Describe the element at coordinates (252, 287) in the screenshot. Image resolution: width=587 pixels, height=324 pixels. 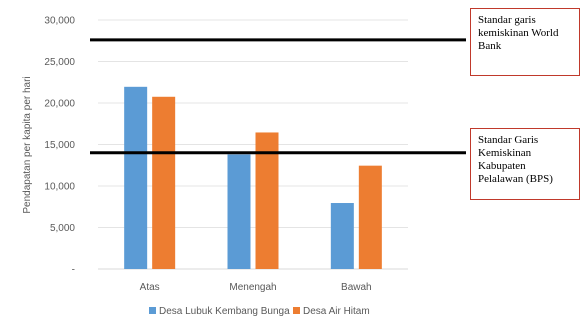
I see `x-tick-label: Menengah` at that location.